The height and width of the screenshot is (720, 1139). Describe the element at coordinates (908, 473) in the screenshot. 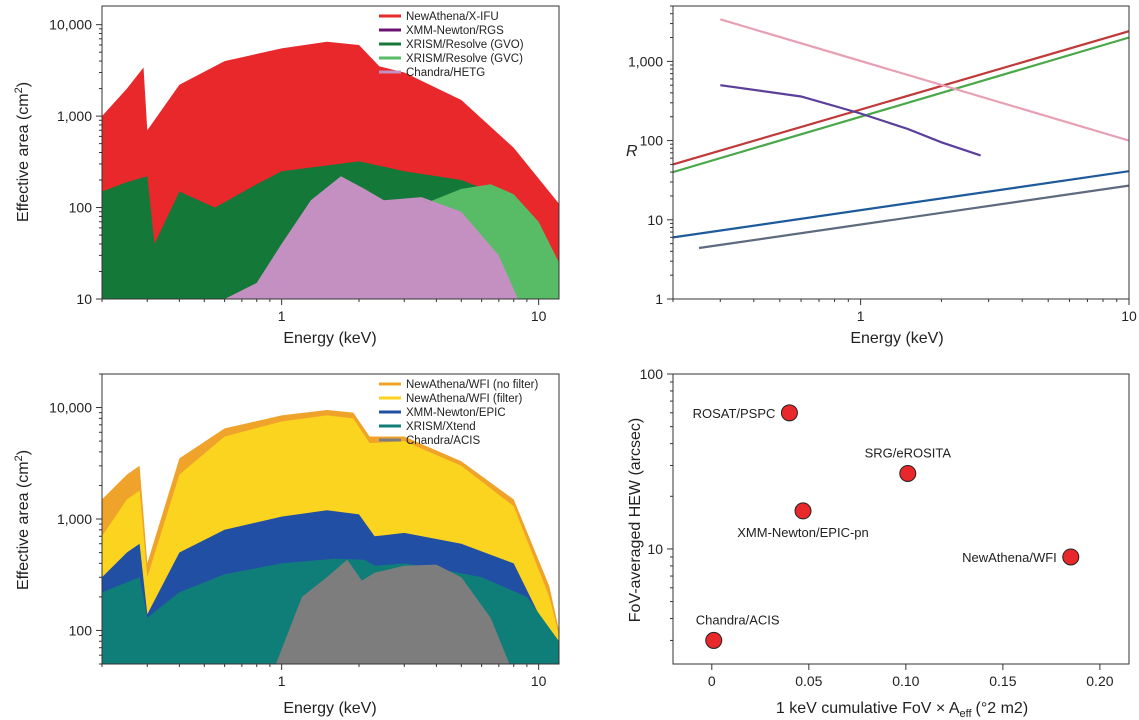

I see `point-srg-erosita` at that location.